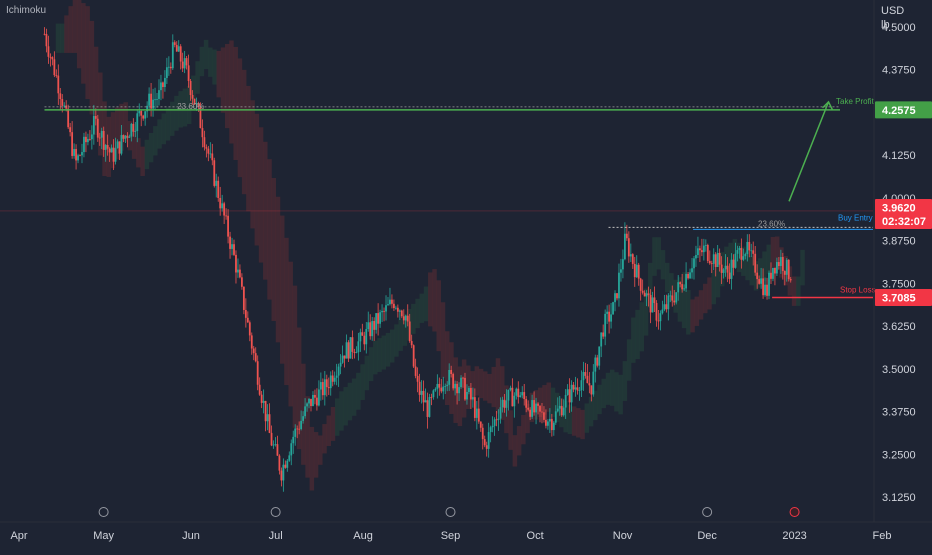 Image resolution: width=932 pixels, height=555 pixels. Describe the element at coordinates (26, 10) in the screenshot. I see `indicator-label: Ichimoku` at that location.